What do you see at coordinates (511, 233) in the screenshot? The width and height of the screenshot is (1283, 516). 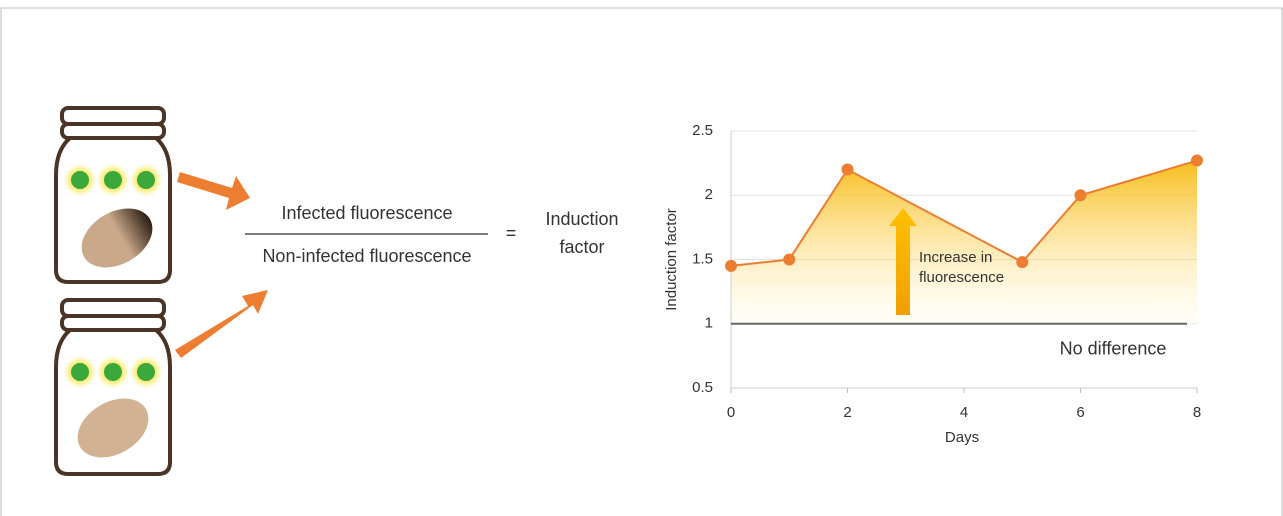 I see `equals: =` at bounding box center [511, 233].